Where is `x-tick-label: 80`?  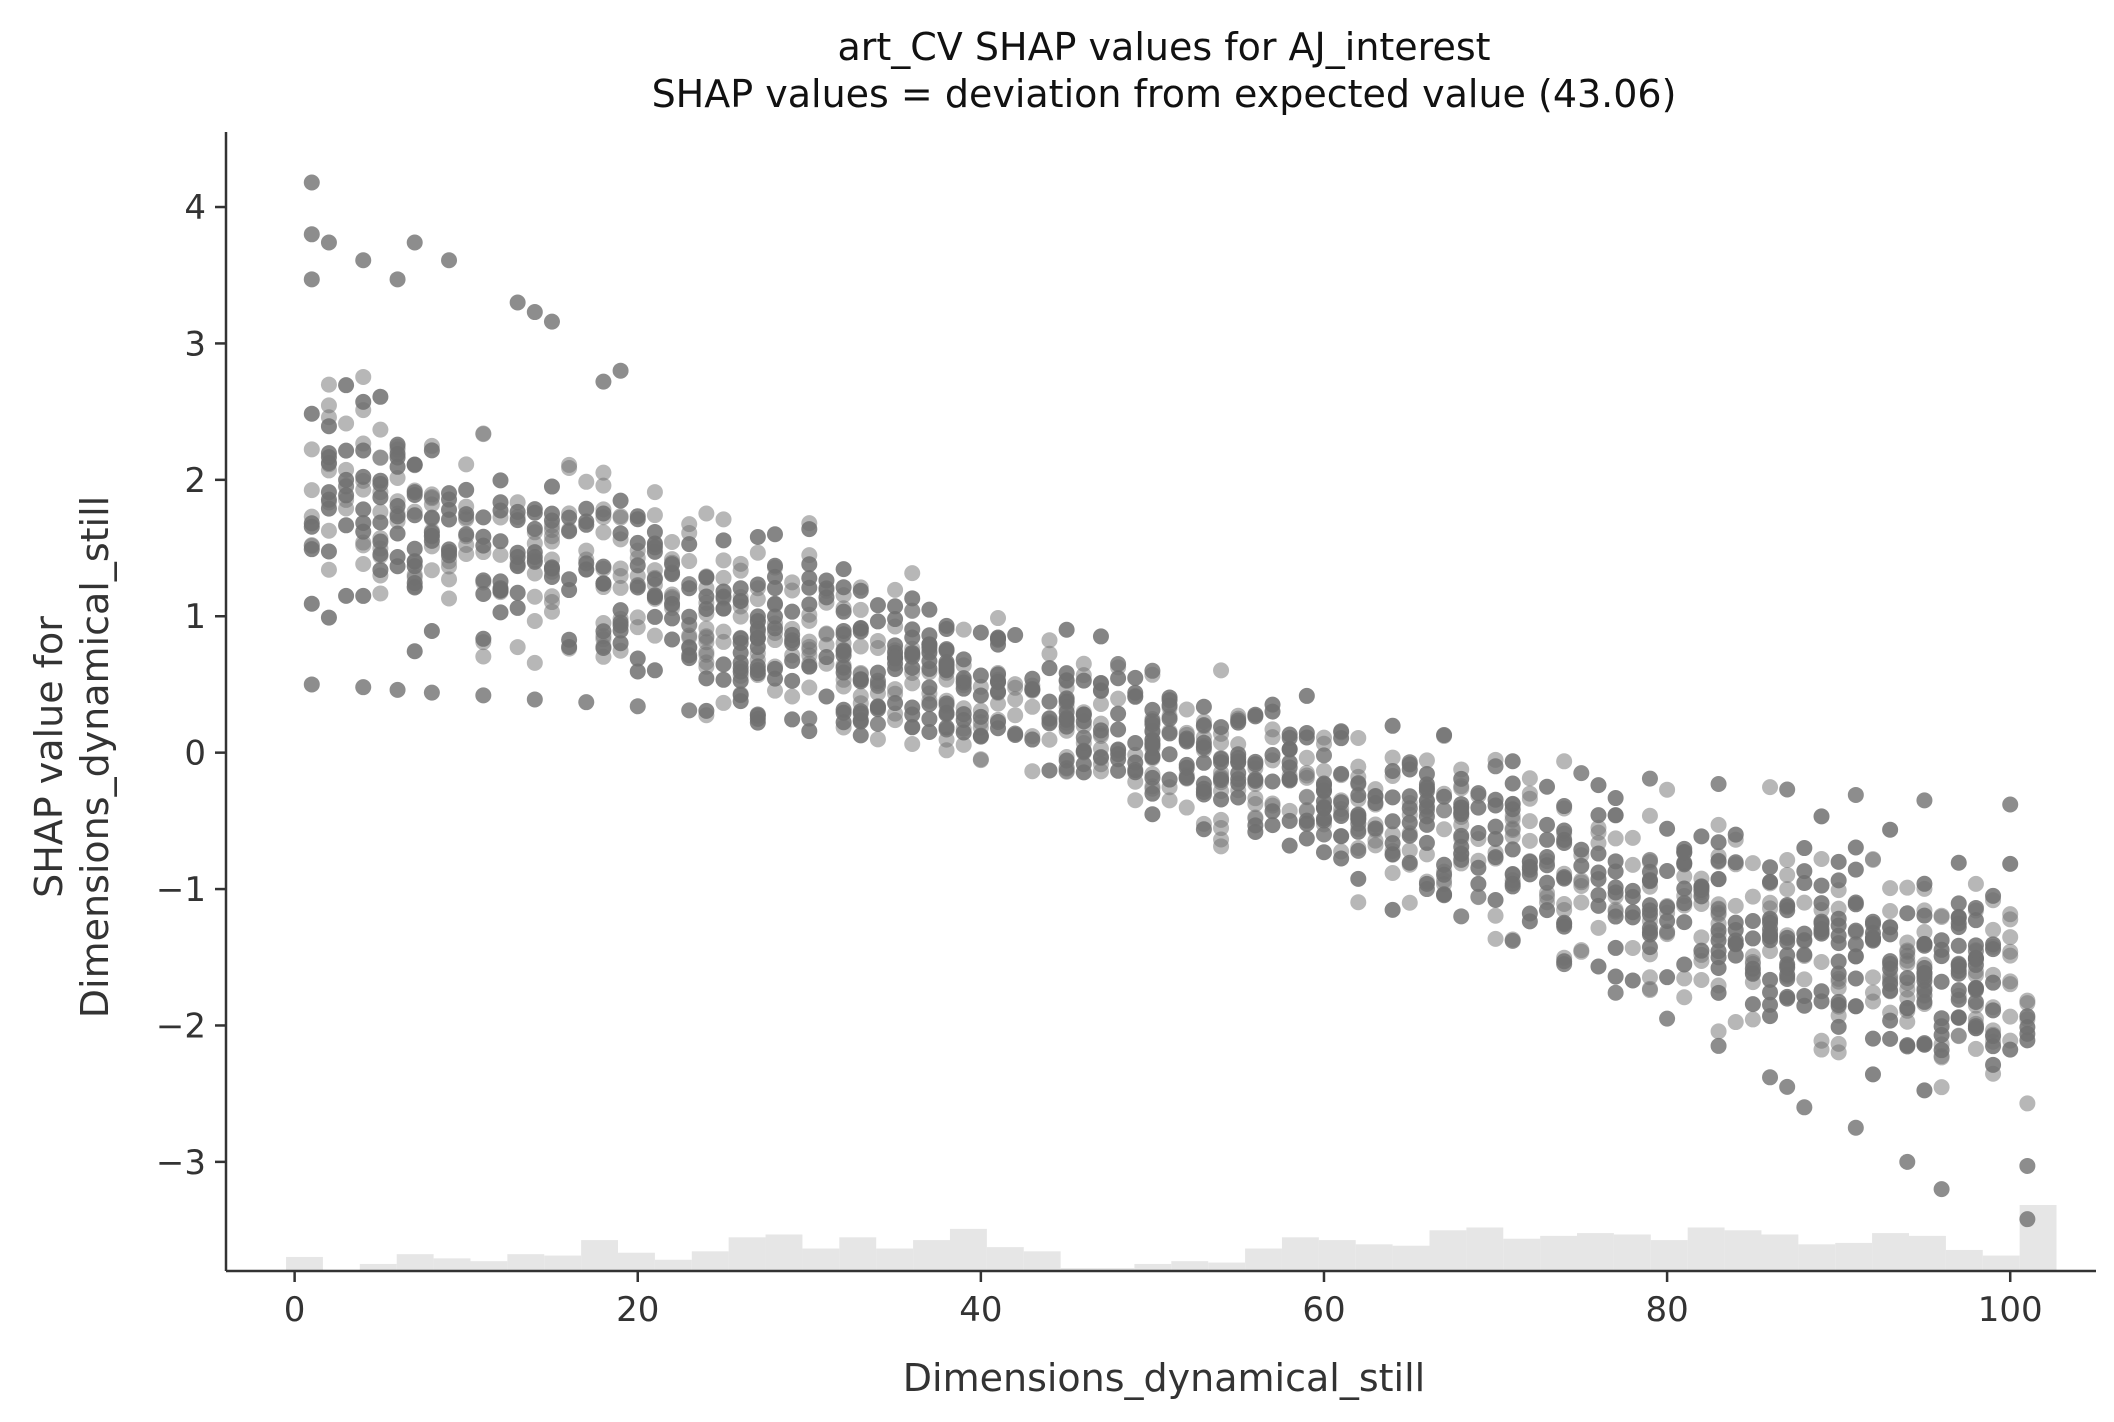
x-tick-label: 80 is located at coordinates (1666, 1310).